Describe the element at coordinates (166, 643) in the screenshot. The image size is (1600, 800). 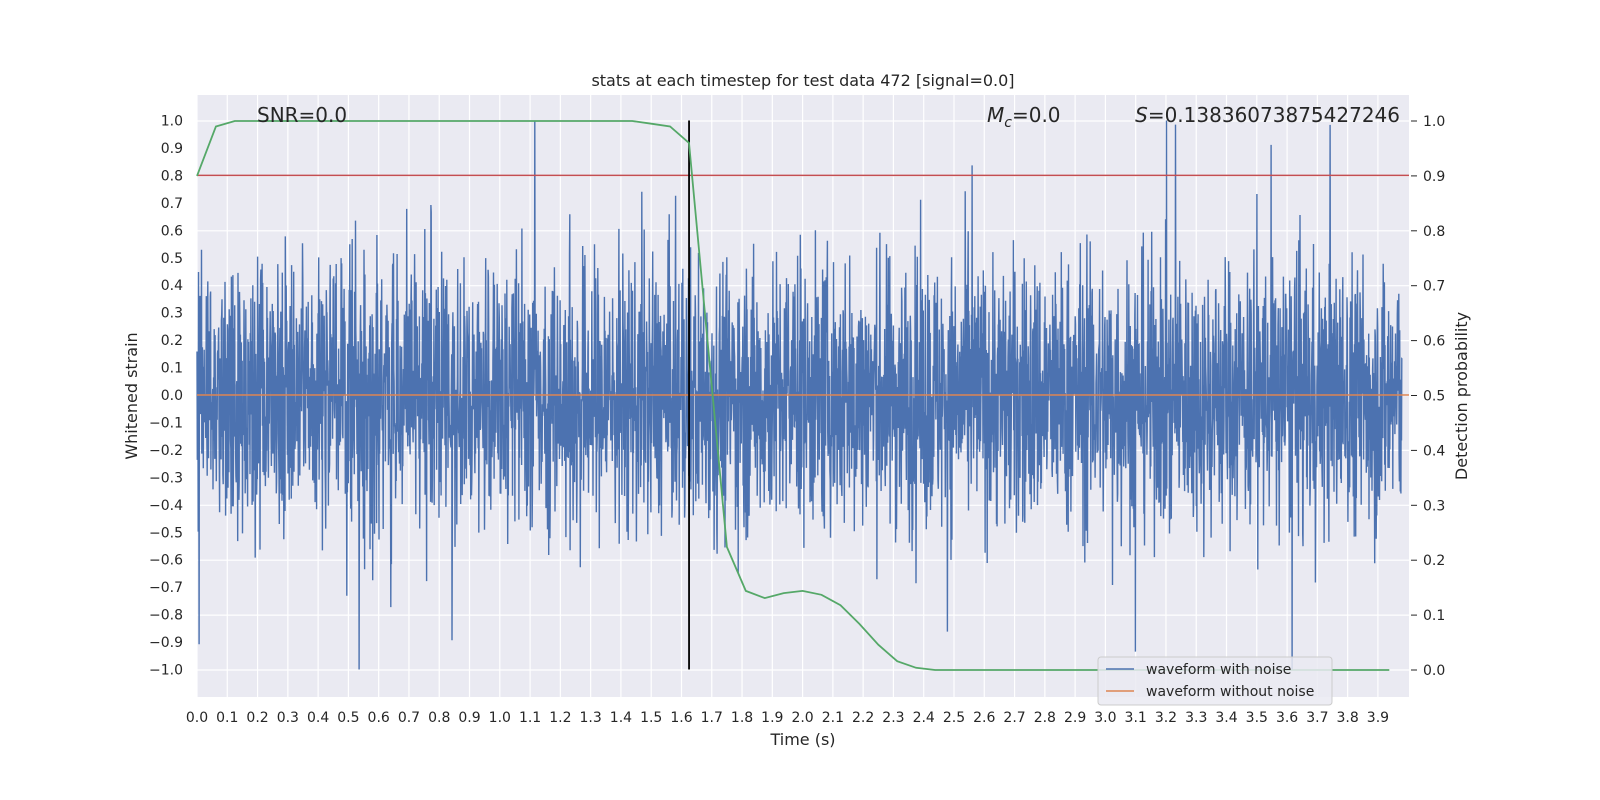
I see `y-tick-label: −0.9` at that location.